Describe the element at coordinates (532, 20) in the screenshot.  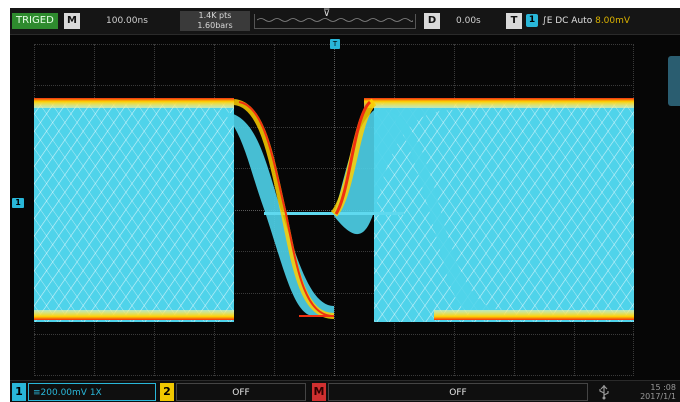
I see `trigger-source-badge: 1` at that location.